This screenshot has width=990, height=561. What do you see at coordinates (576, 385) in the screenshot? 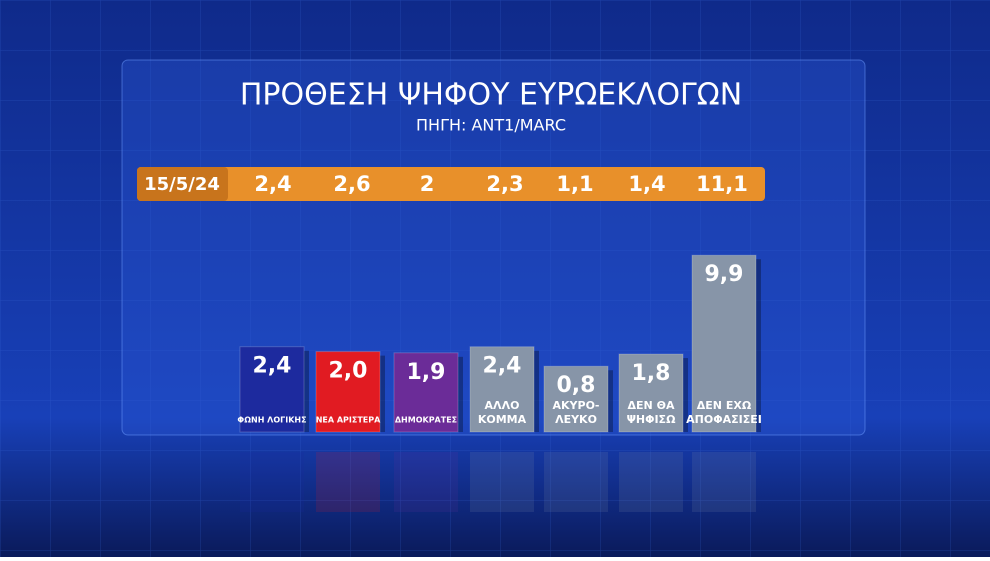
I see `value-label: 0,8` at bounding box center [576, 385].